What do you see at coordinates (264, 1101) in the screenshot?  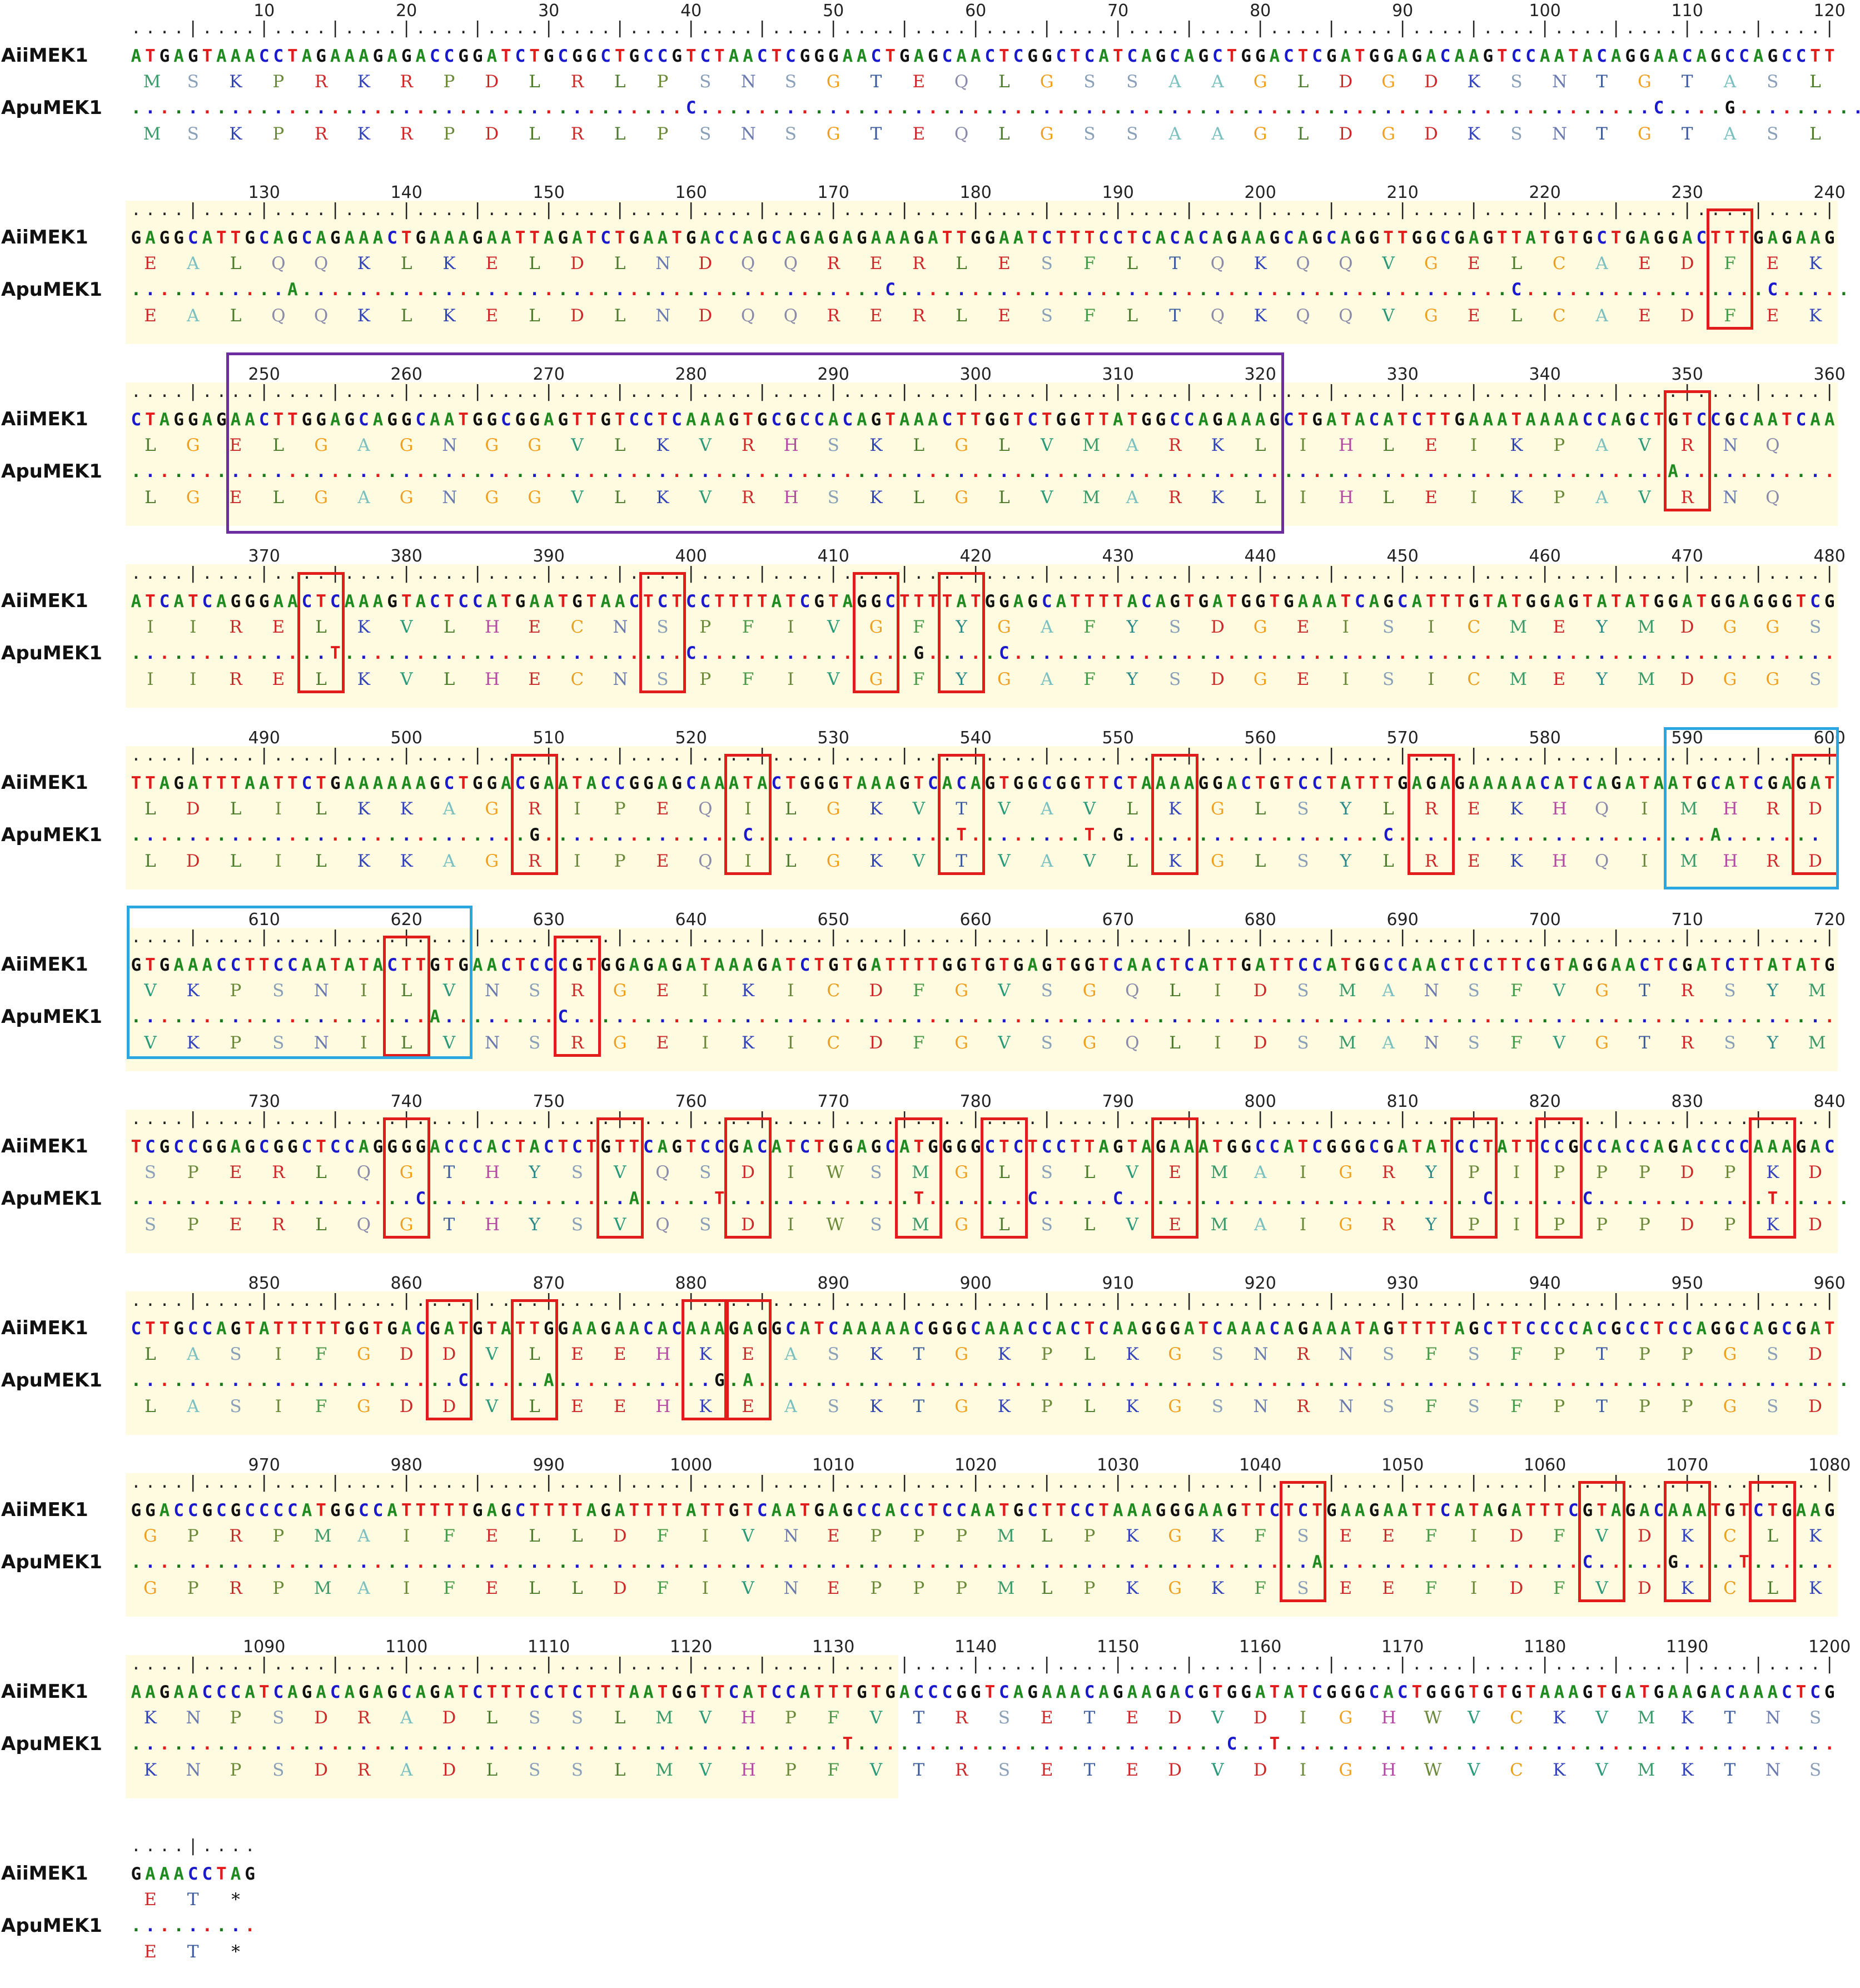 I see `position-number: 730` at bounding box center [264, 1101].